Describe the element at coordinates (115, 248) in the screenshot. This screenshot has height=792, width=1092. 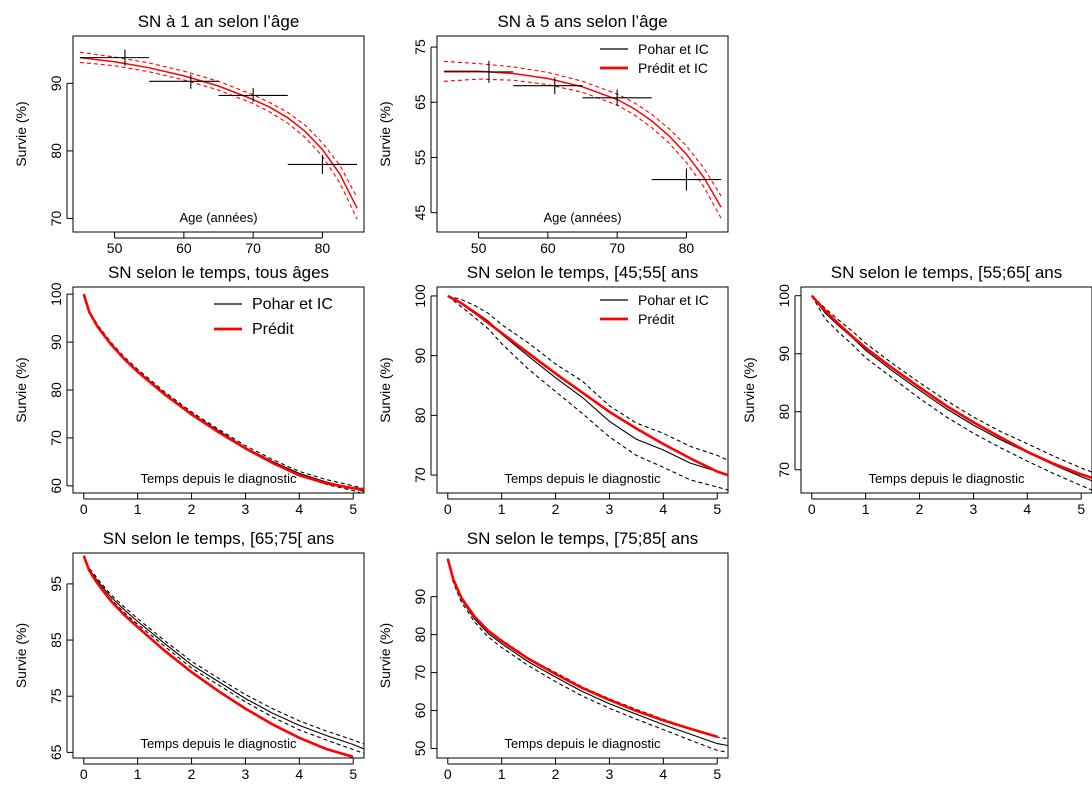
I see `x-tick-label: 50` at that location.